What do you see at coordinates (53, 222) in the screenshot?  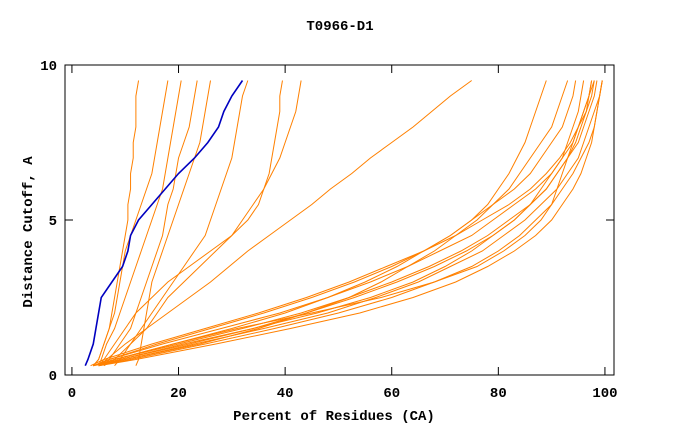 I see `y-tick-label: 5` at bounding box center [53, 222].